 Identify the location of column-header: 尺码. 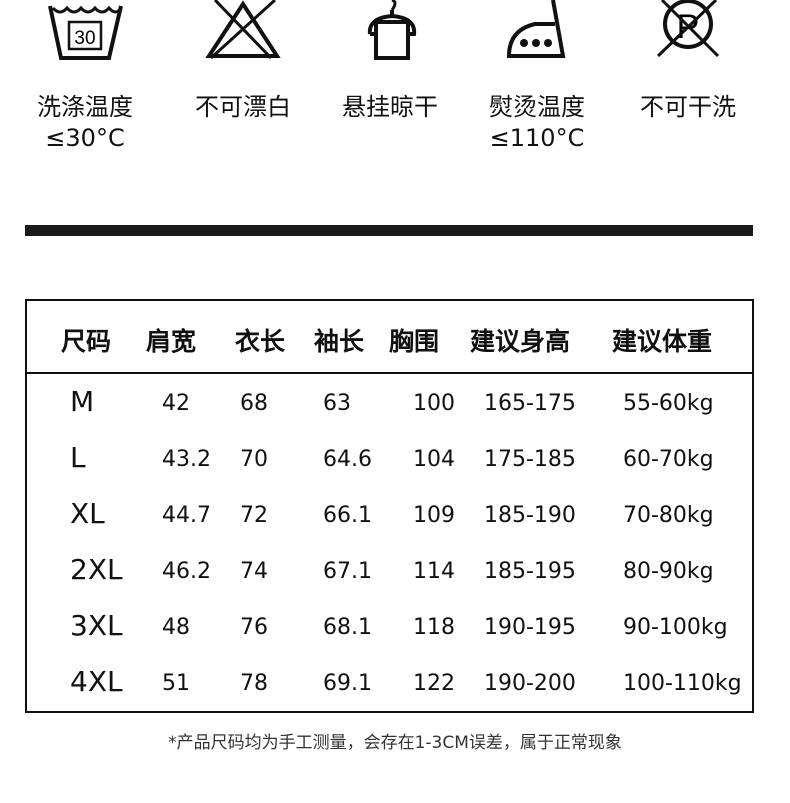
(86, 341).